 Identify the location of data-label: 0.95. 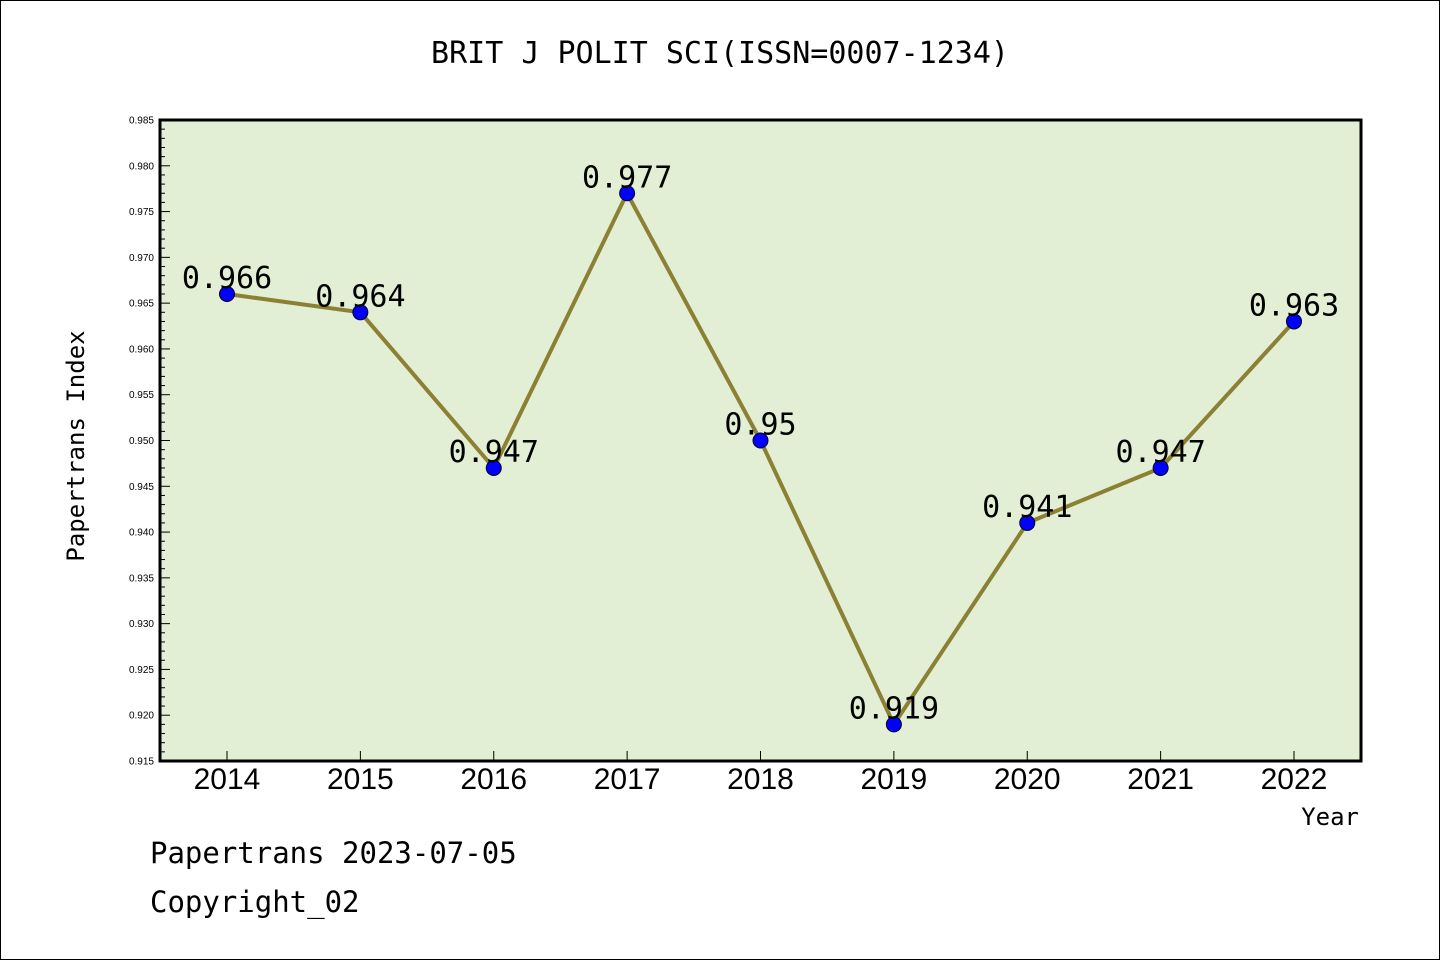
(760, 425).